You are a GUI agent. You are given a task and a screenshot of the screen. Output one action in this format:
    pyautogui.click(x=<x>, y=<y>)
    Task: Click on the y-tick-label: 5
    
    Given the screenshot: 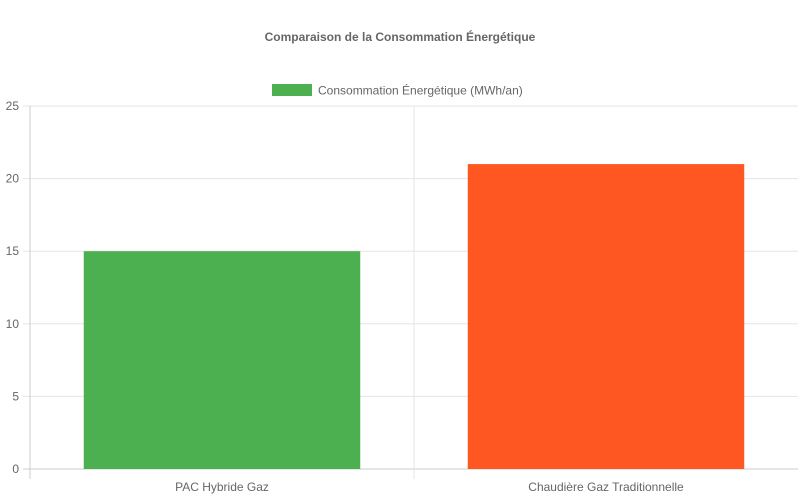 What is the action you would take?
    pyautogui.click(x=15, y=396)
    